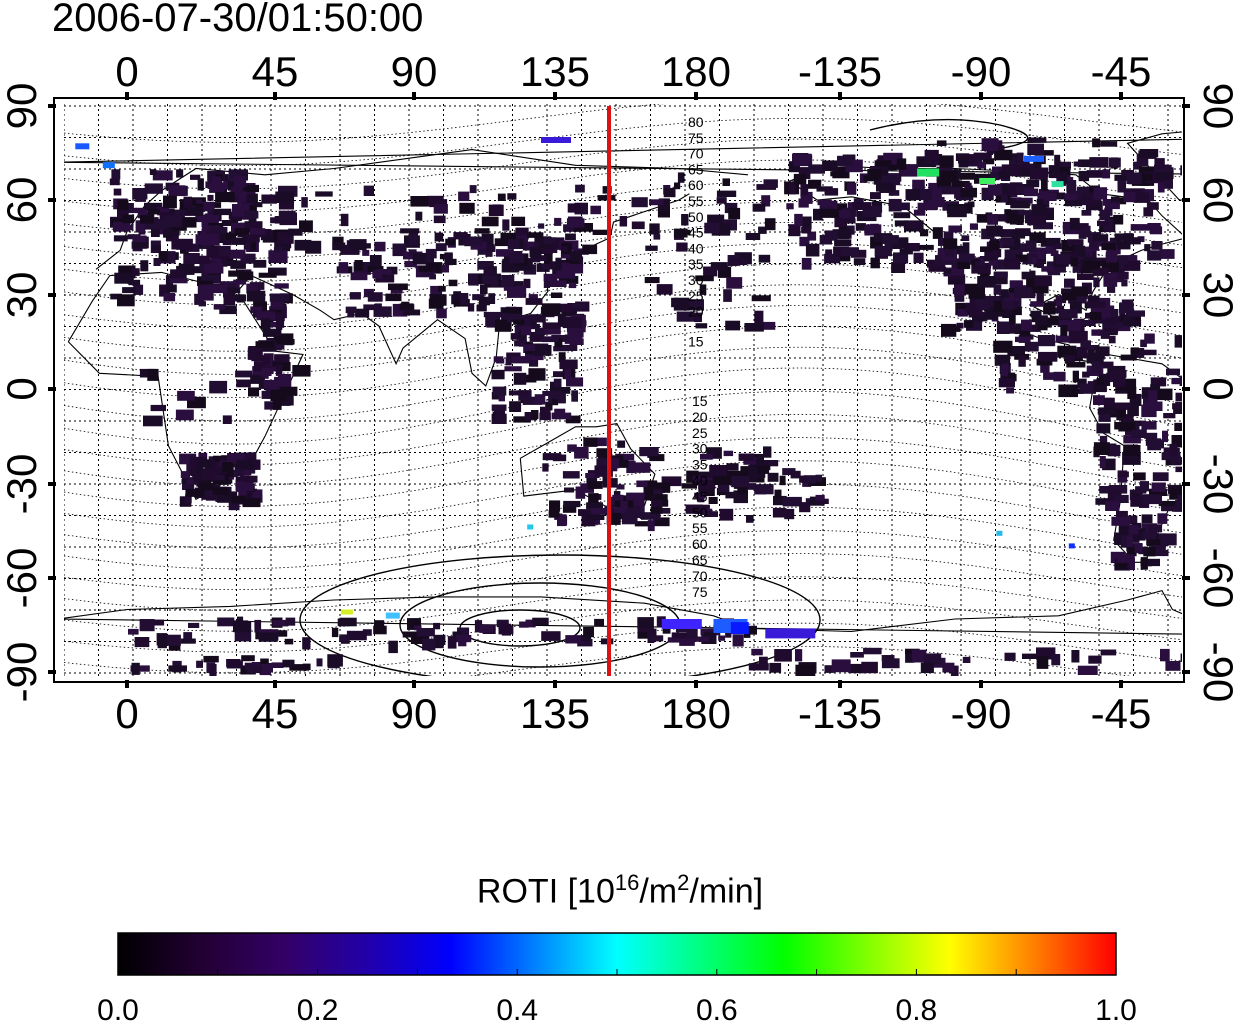 Image resolution: width=1240 pixels, height=1024 pixels. I want to click on colorbar-label-mid: /m, so click(658, 891).